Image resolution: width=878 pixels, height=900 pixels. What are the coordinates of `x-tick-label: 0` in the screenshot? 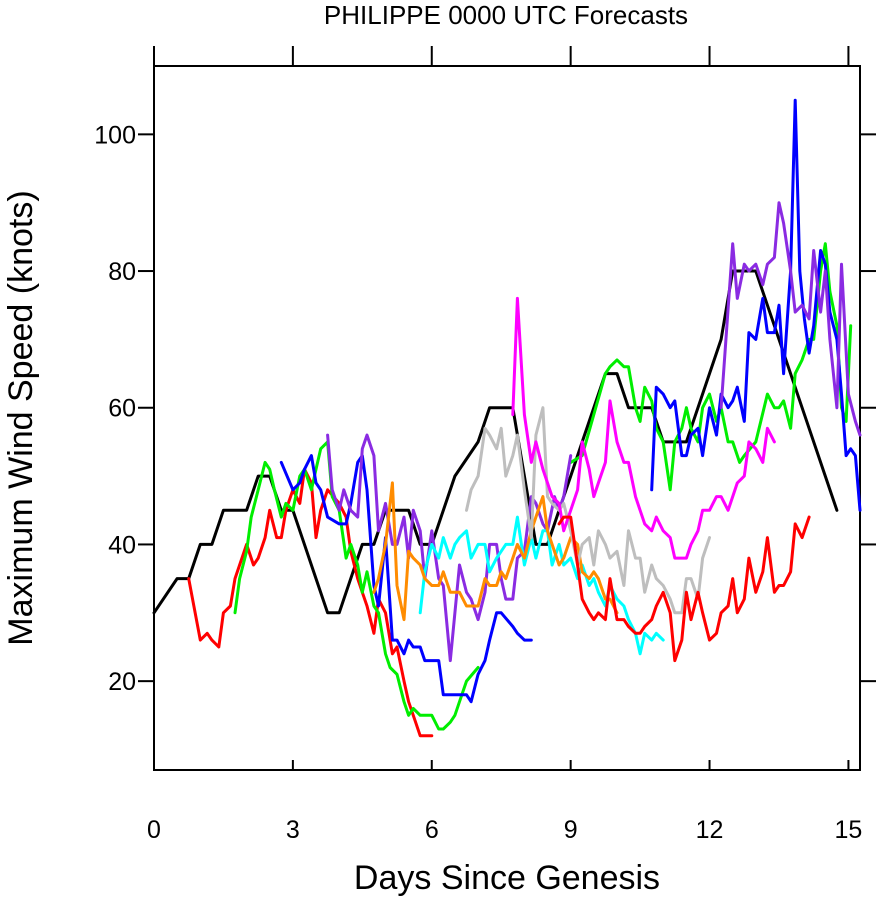 It's located at (154, 830).